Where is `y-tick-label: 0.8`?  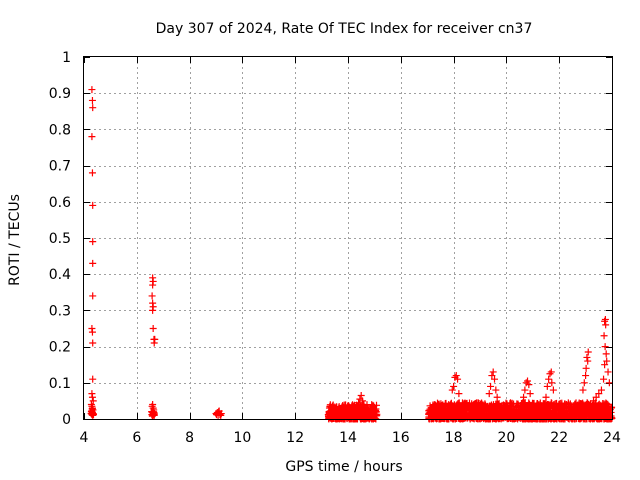
y-tick-label: 0.8 is located at coordinates (60, 130).